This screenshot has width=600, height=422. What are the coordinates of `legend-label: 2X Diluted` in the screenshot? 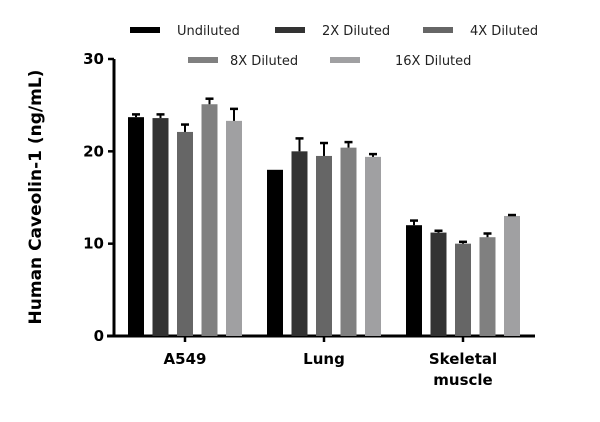 It's located at (356, 31).